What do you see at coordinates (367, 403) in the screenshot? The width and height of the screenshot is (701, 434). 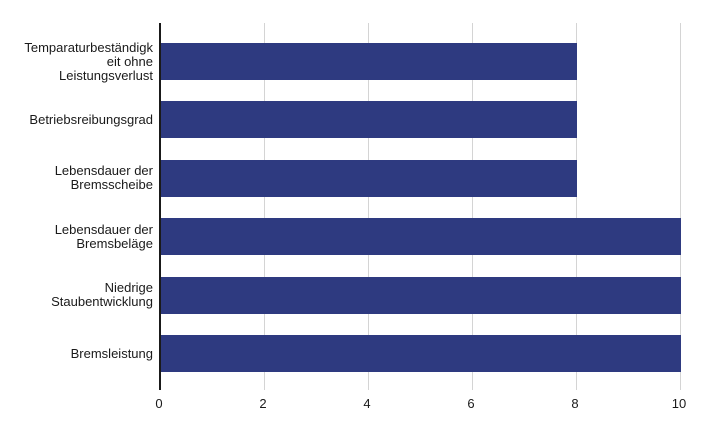 I see `x-tick-label-4: 4` at bounding box center [367, 403].